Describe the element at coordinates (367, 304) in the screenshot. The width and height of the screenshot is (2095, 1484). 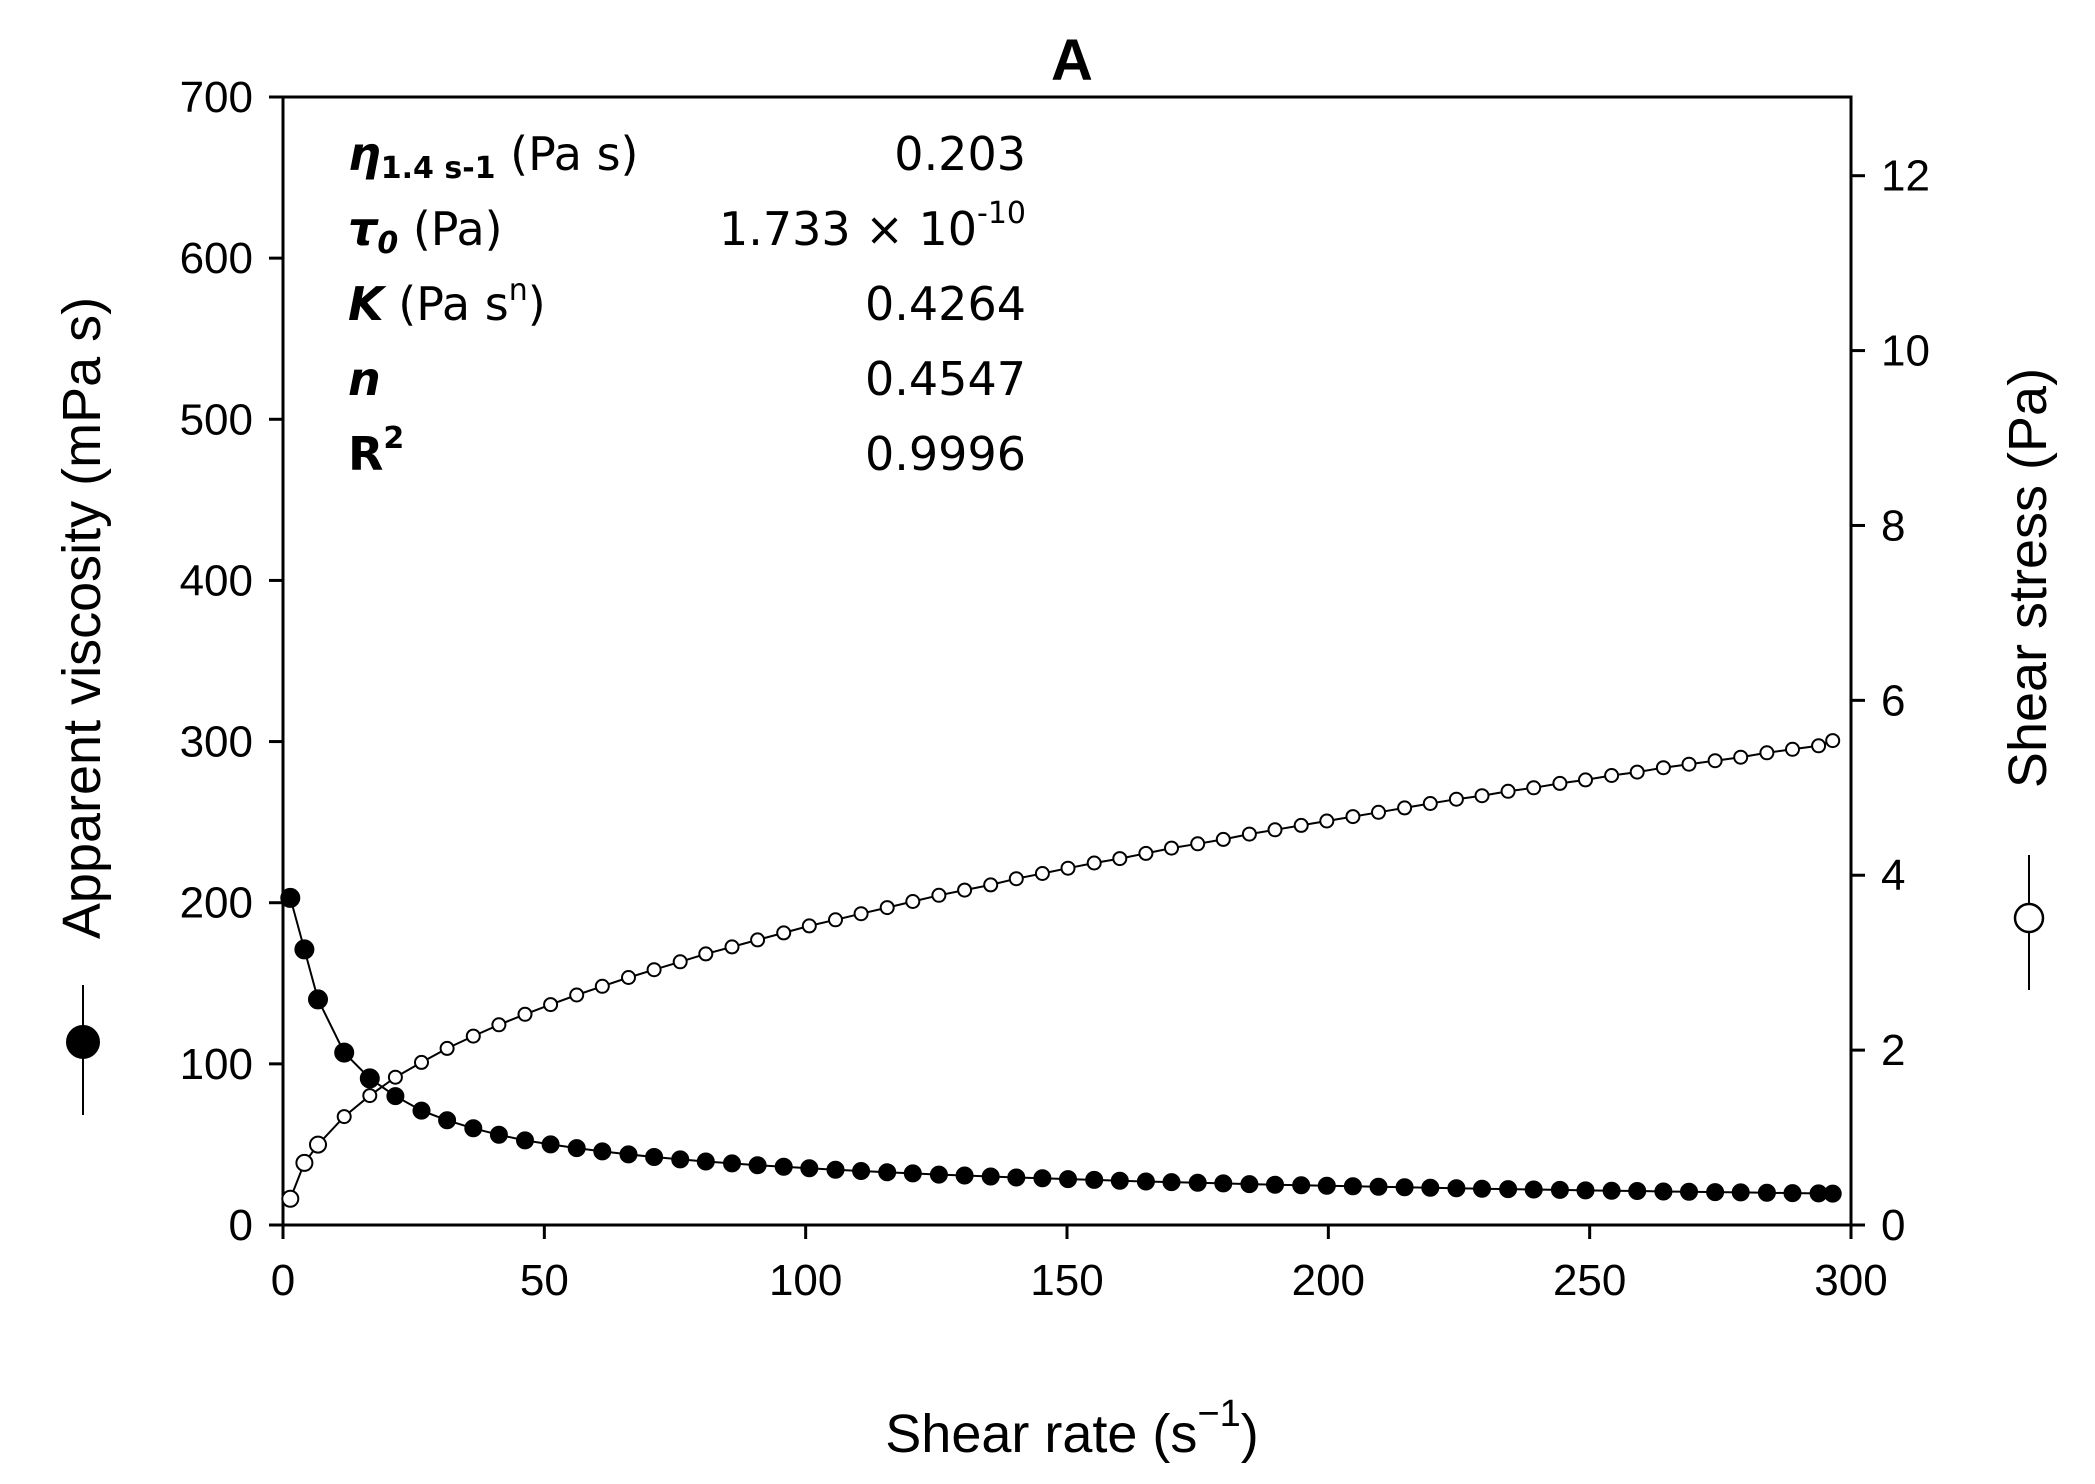
I see `param-k-symbol: K` at that location.